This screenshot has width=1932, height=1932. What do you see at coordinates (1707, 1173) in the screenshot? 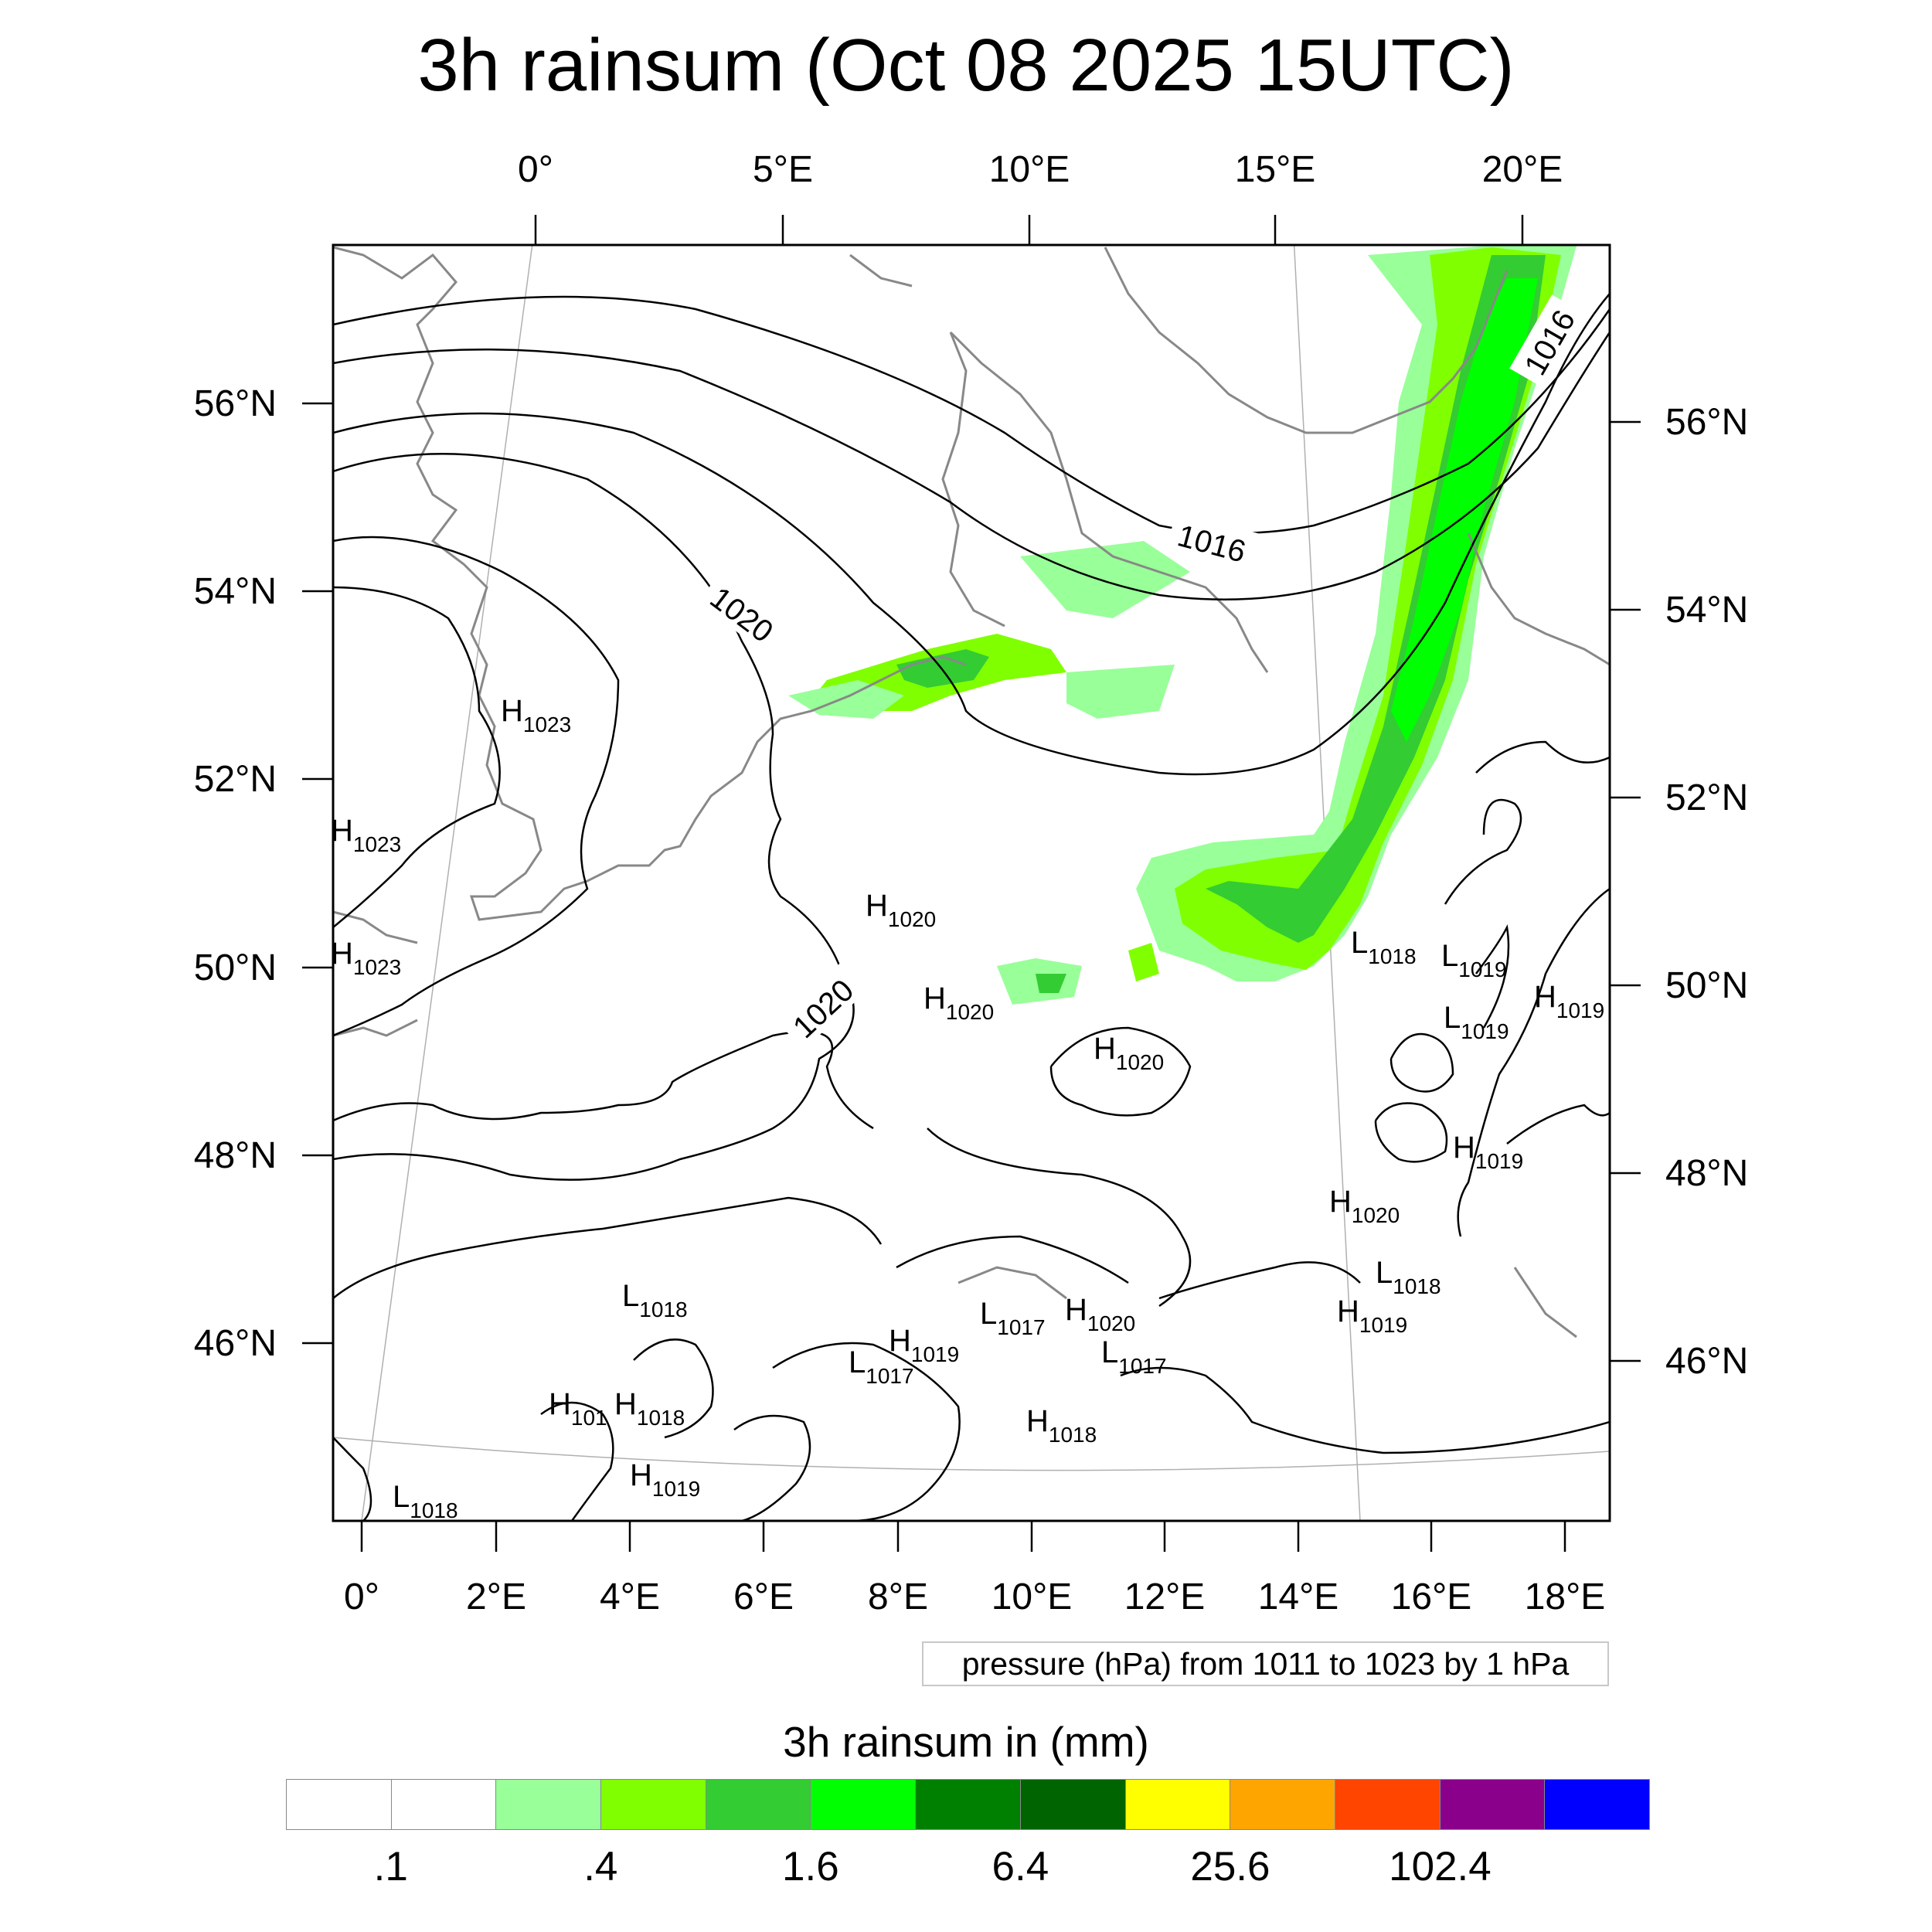
I see `right-lat-label: 48°N` at bounding box center [1707, 1173].